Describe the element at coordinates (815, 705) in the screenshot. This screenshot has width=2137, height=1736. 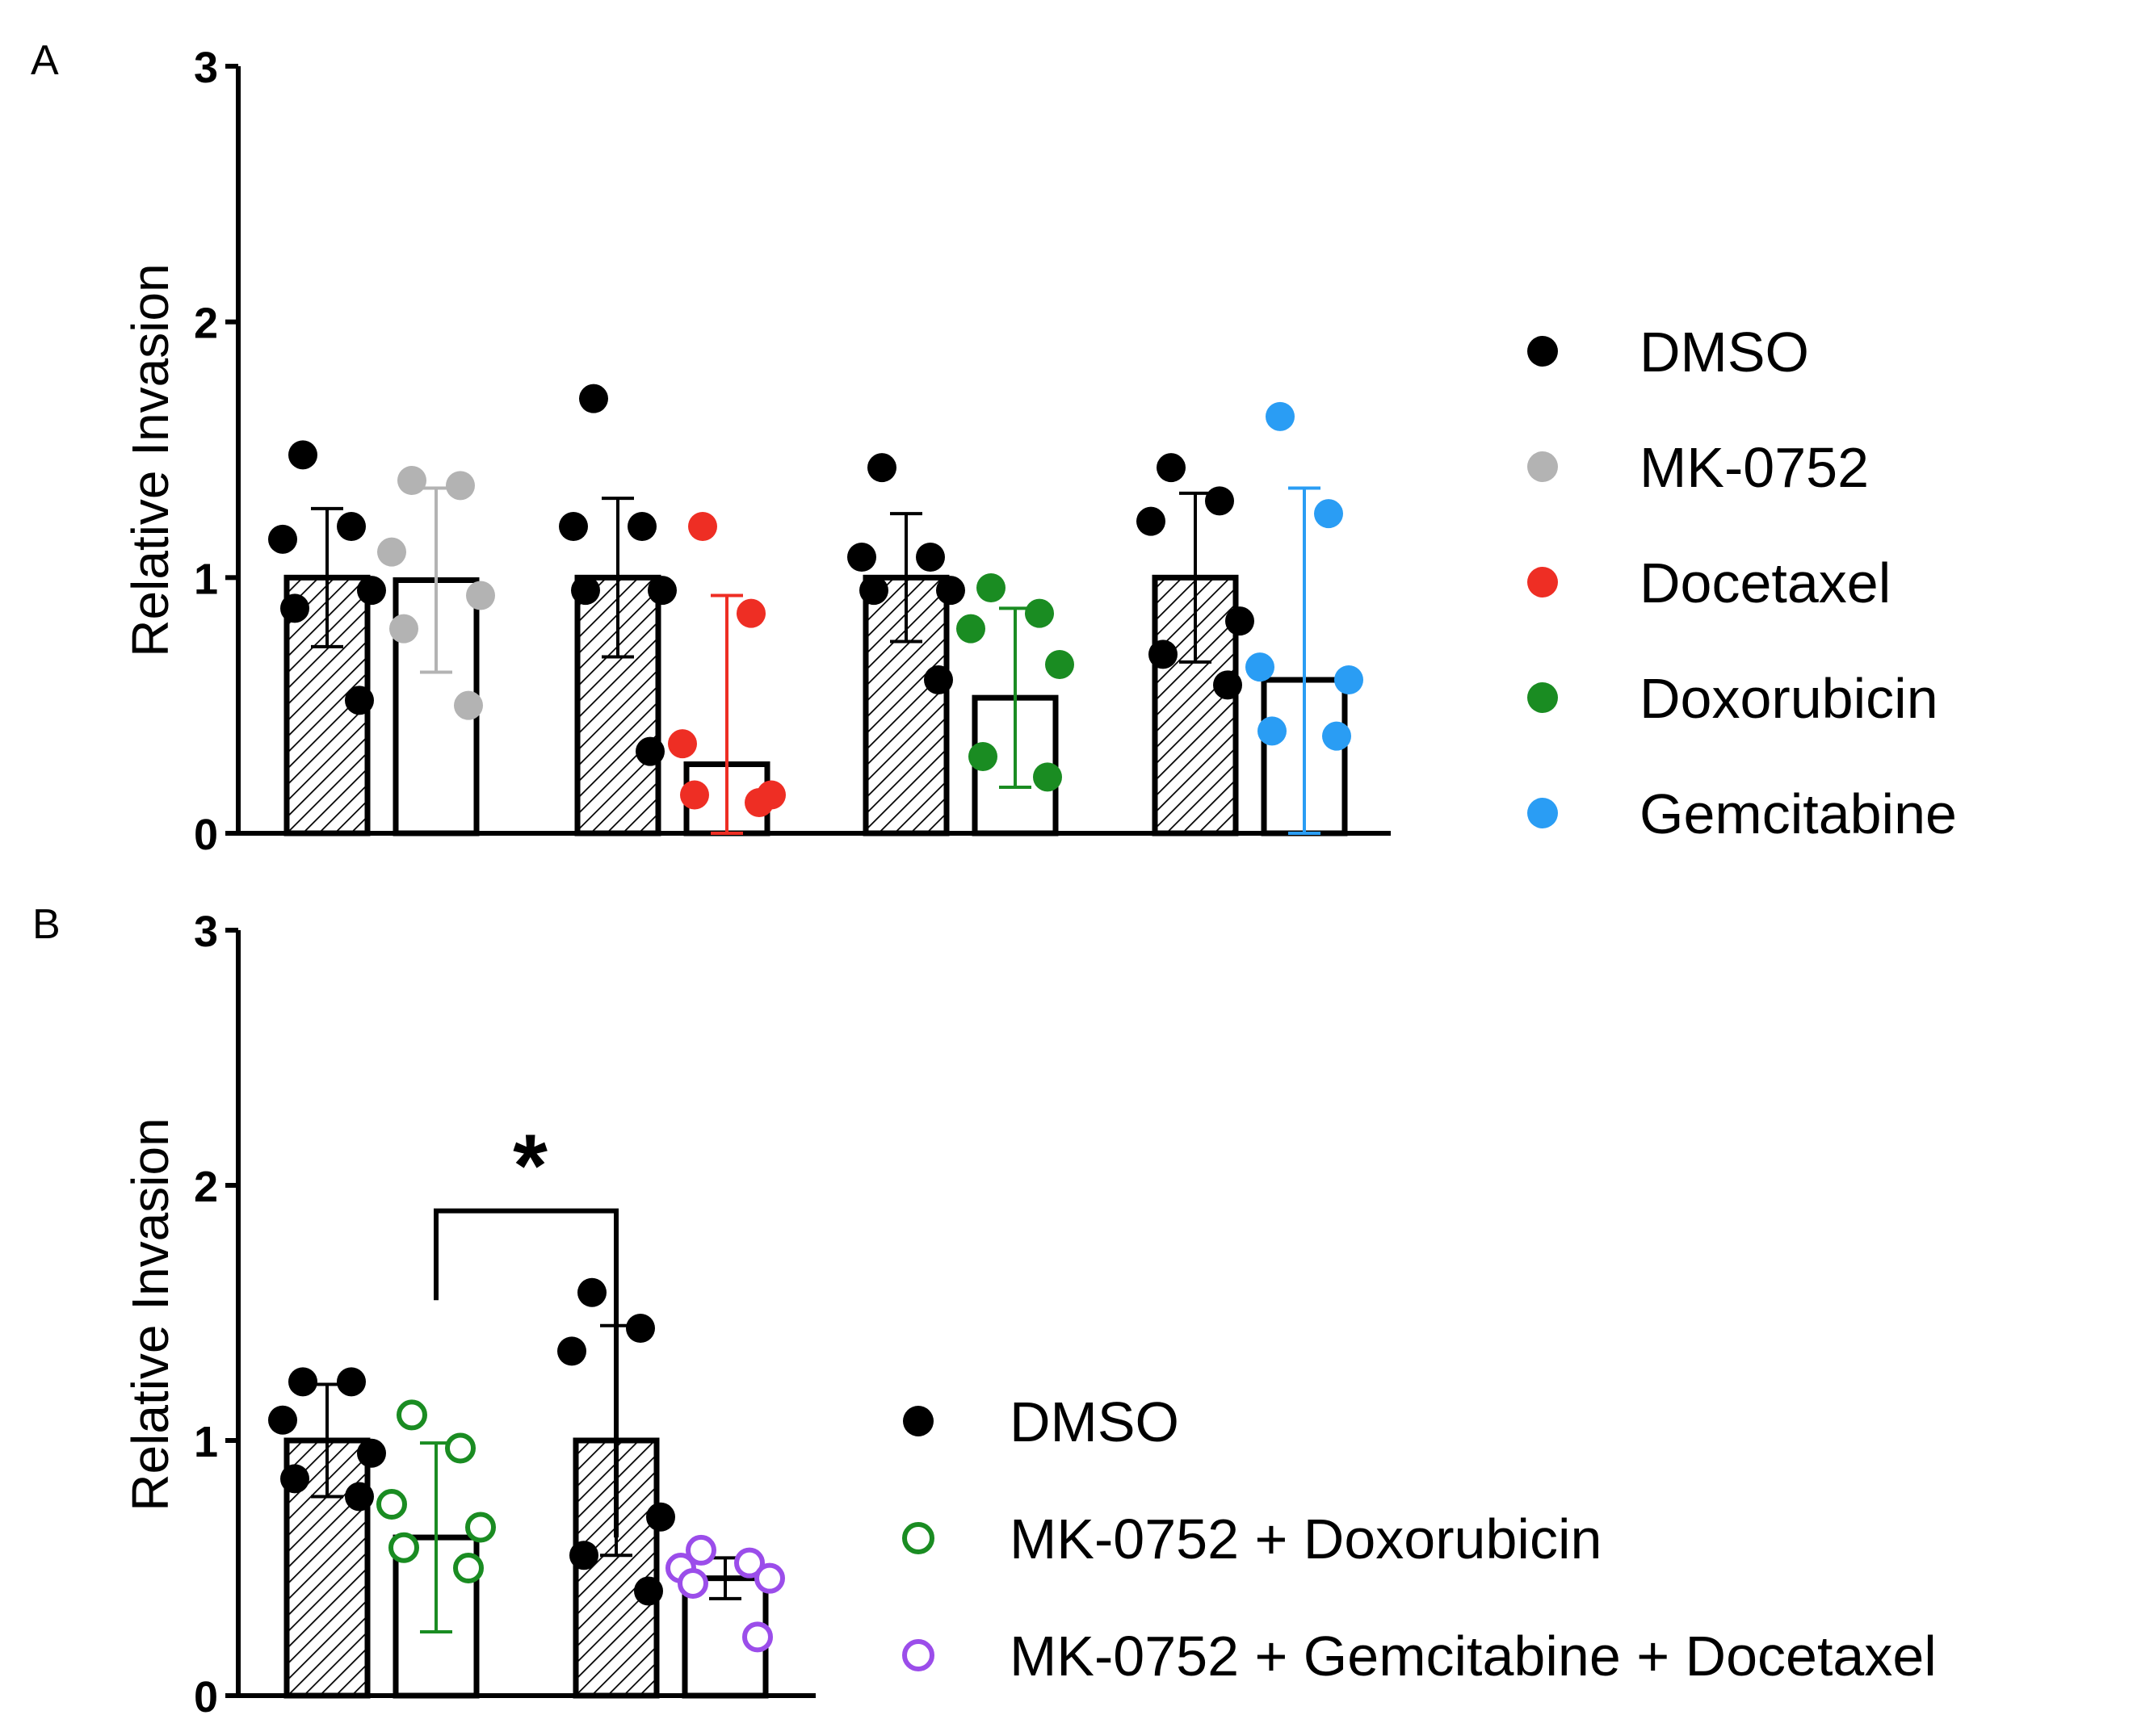
I see `panel-a-bars` at that location.